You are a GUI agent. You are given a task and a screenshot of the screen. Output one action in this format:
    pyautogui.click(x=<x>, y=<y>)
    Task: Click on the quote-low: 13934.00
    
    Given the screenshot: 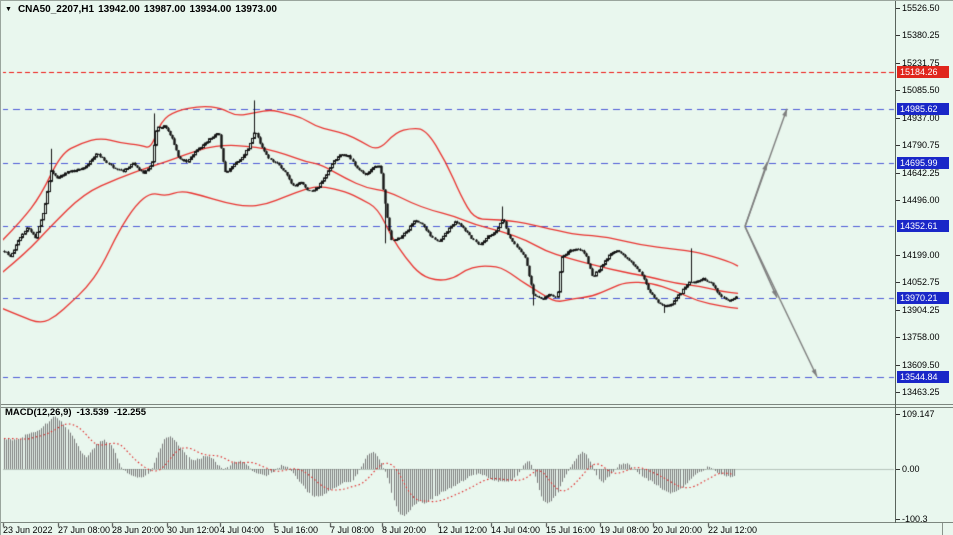 What is the action you would take?
    pyautogui.click(x=210, y=9)
    